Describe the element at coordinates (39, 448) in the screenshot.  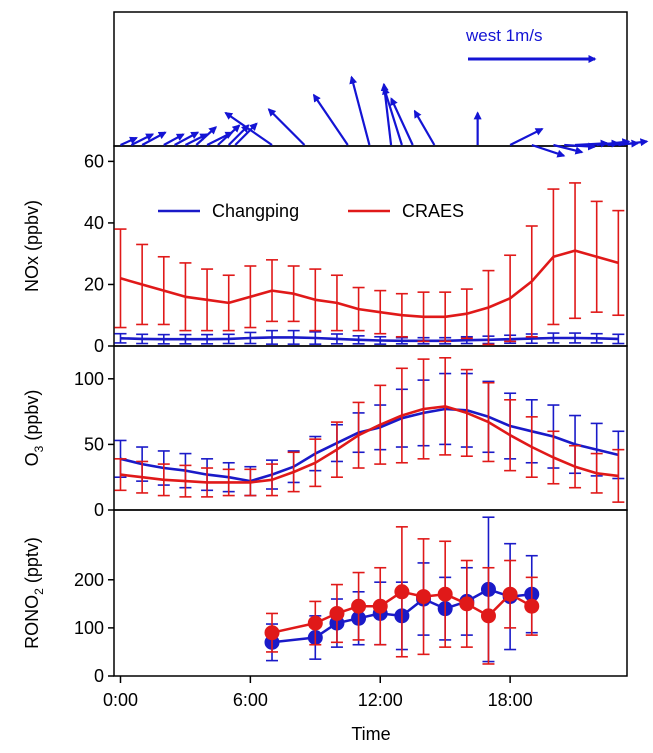
I see `o3-y-axis-title-sub: 3` at that location.